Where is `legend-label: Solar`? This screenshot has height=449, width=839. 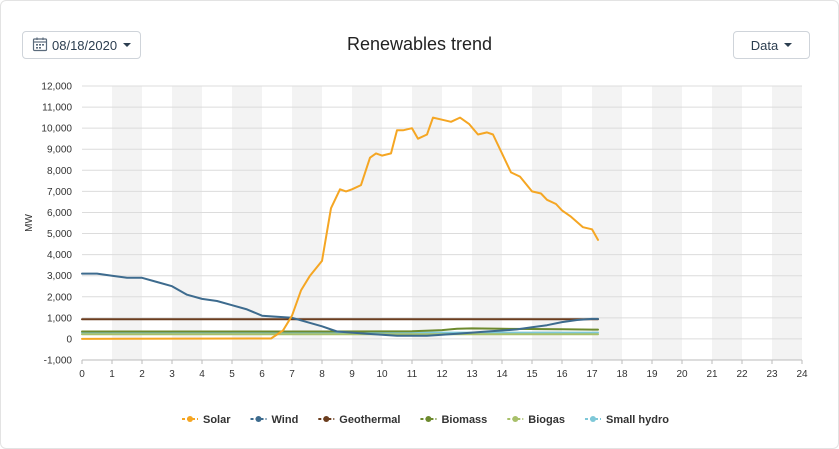 legend-label: Solar is located at coordinates (217, 420).